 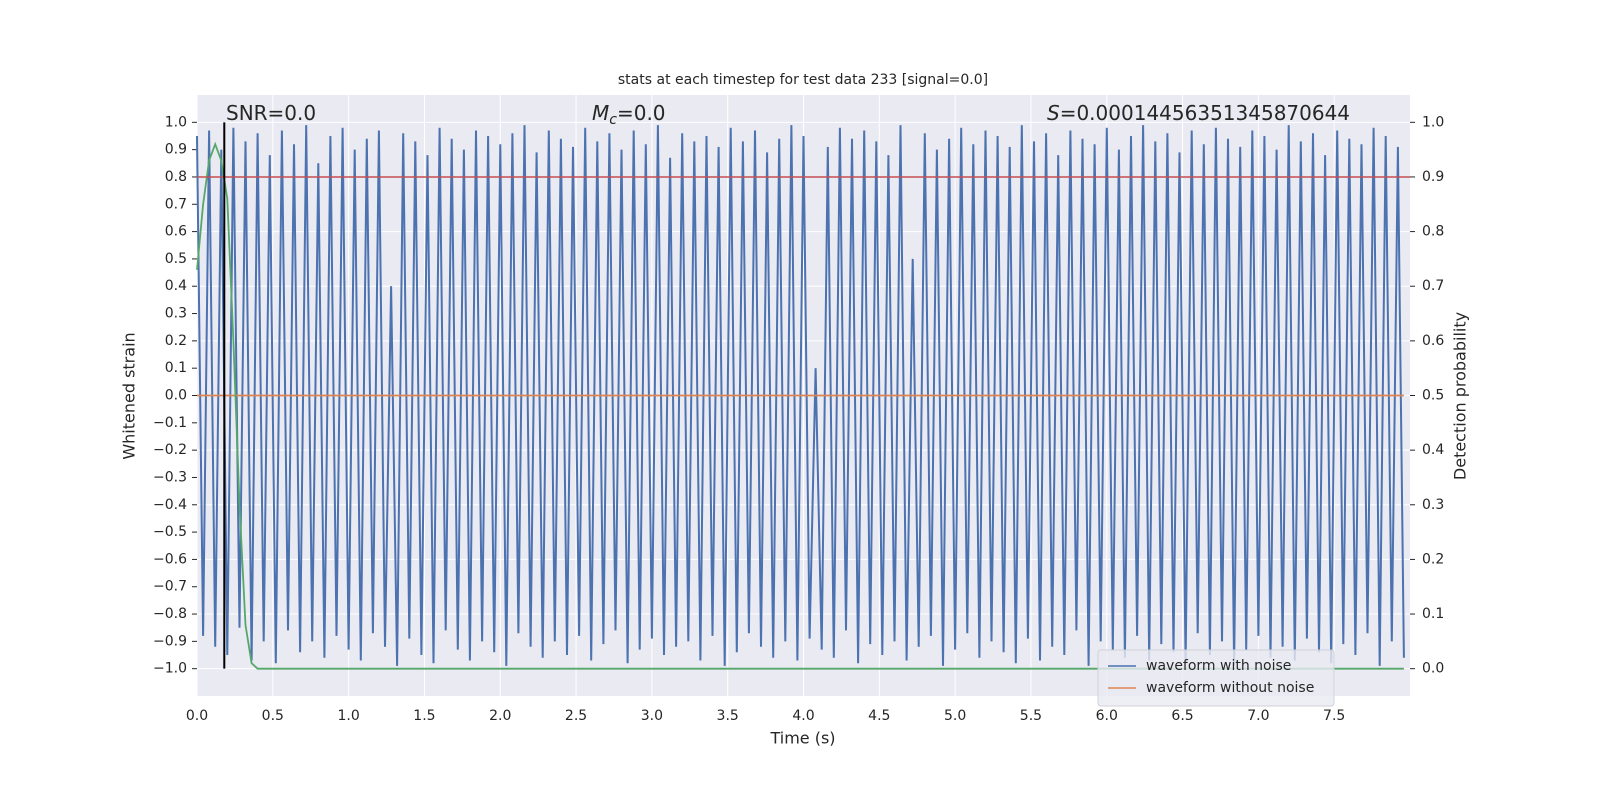 I want to click on y-tick-label: −0.3, so click(x=170, y=477).